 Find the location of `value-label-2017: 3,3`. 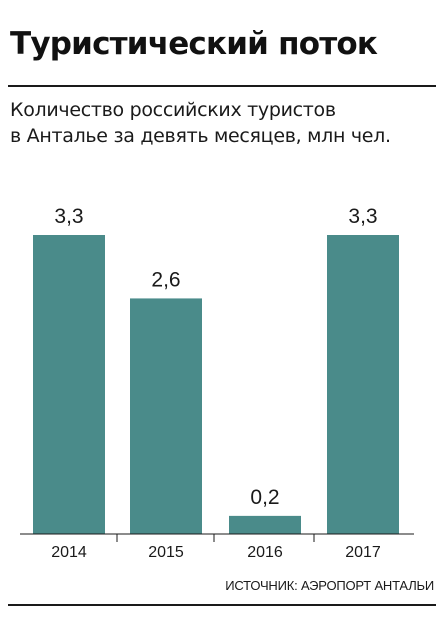

value-label-2017: 3,3 is located at coordinates (362, 216).